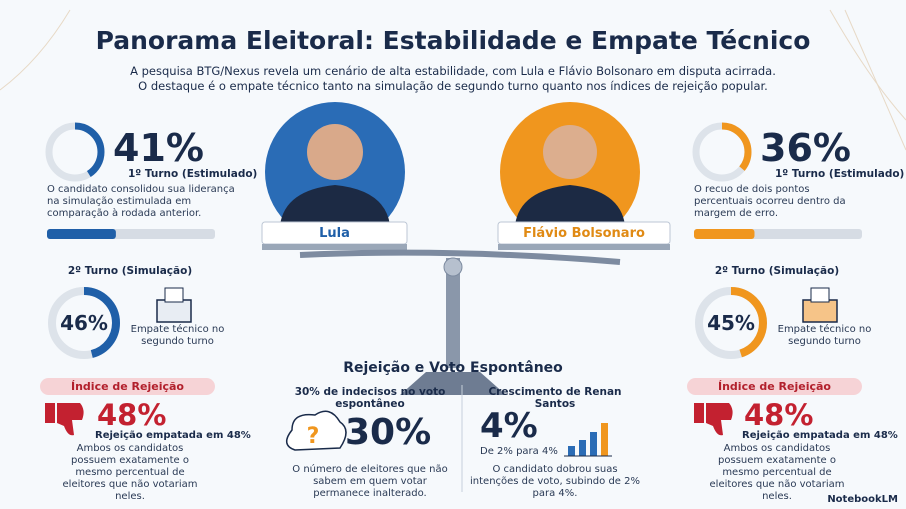  Describe the element at coordinates (588, 440) in the screenshot. I see `bar-icon` at that location.